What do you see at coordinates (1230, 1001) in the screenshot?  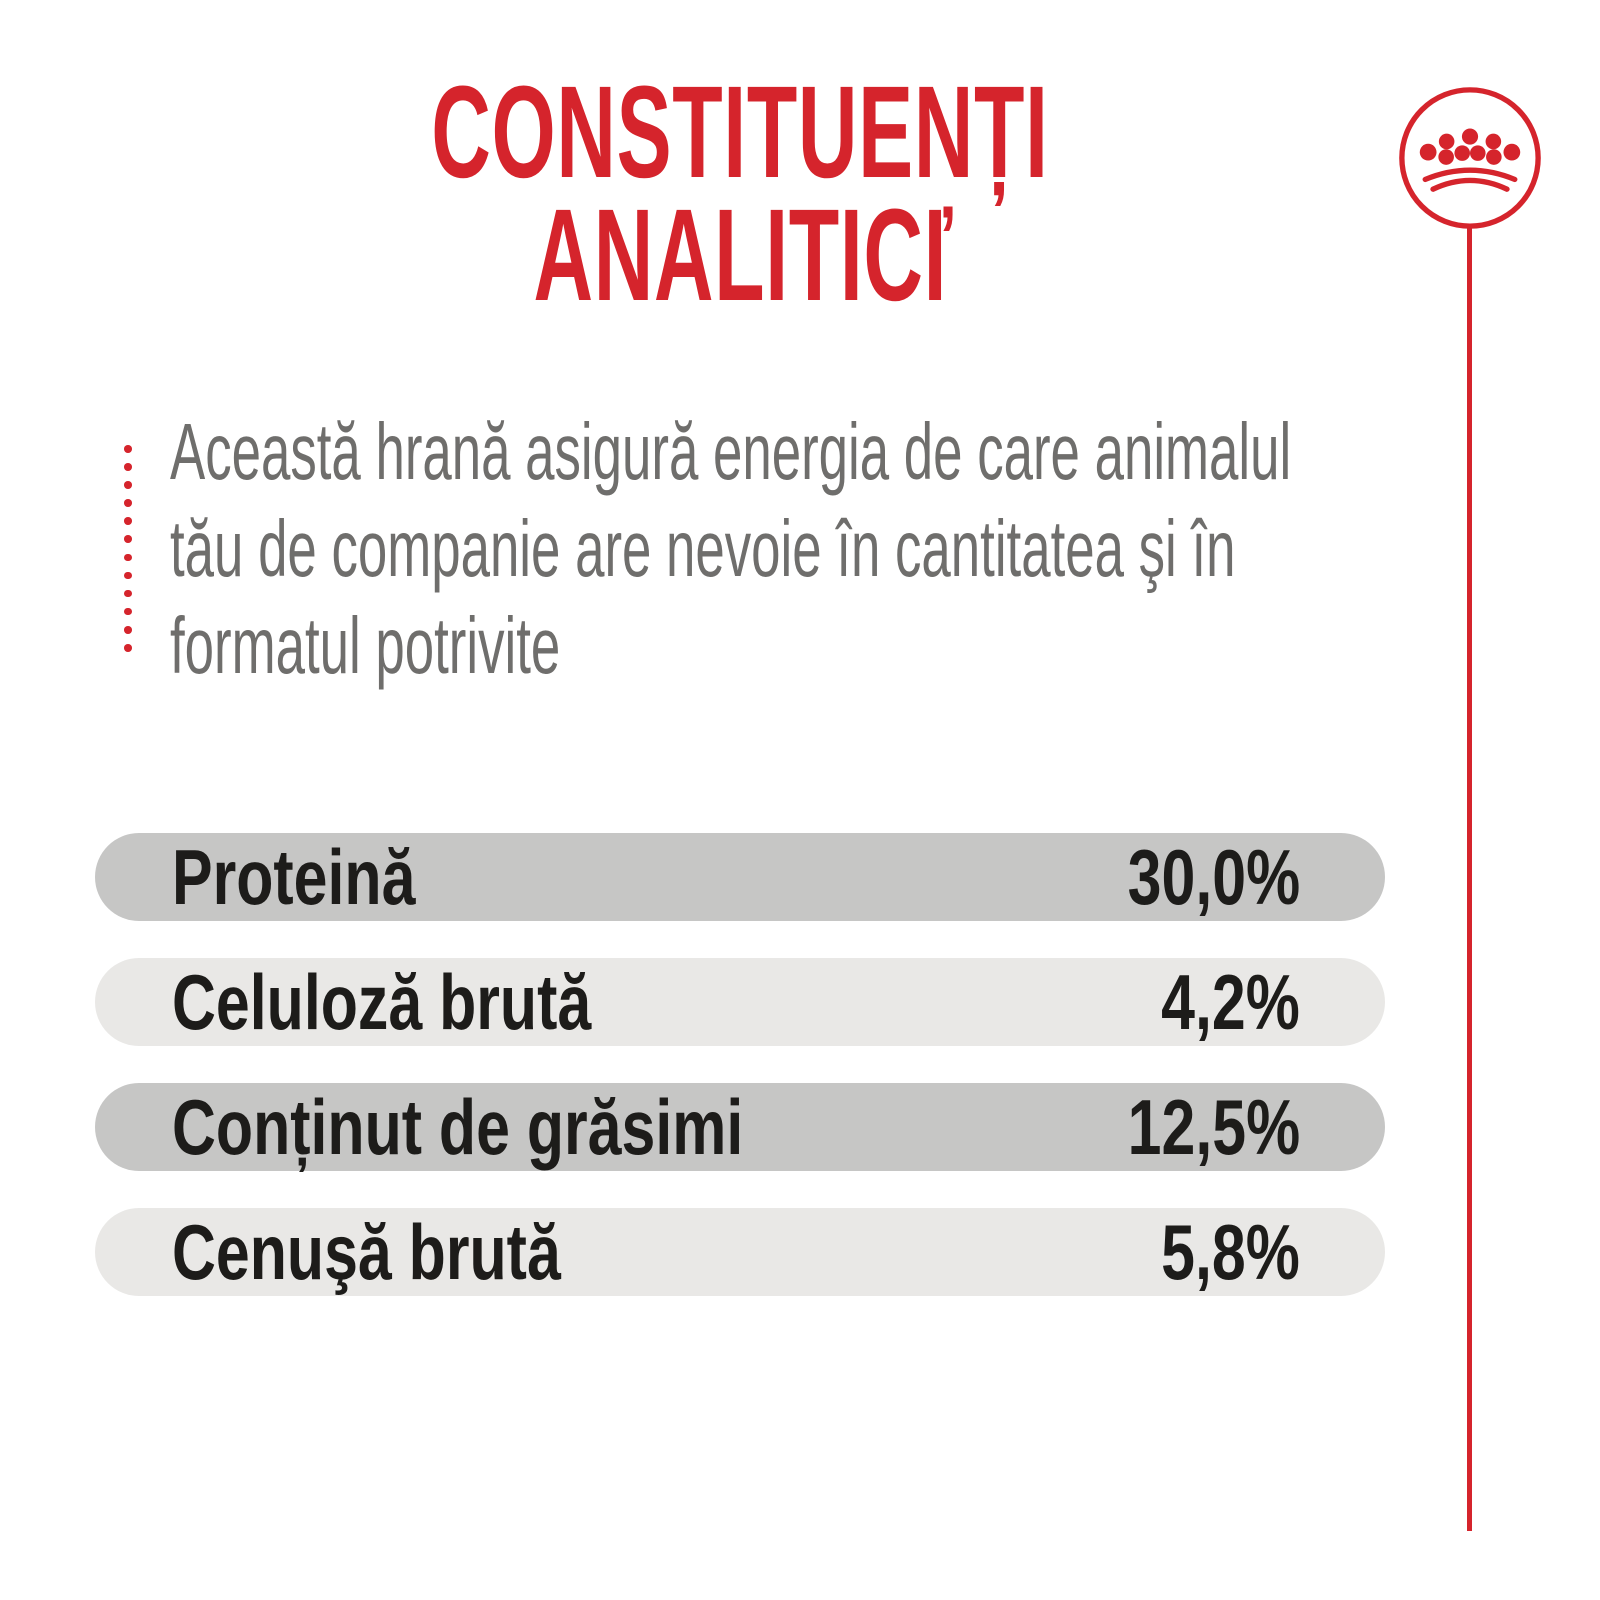 I see `row-value: 4,2%` at bounding box center [1230, 1001].